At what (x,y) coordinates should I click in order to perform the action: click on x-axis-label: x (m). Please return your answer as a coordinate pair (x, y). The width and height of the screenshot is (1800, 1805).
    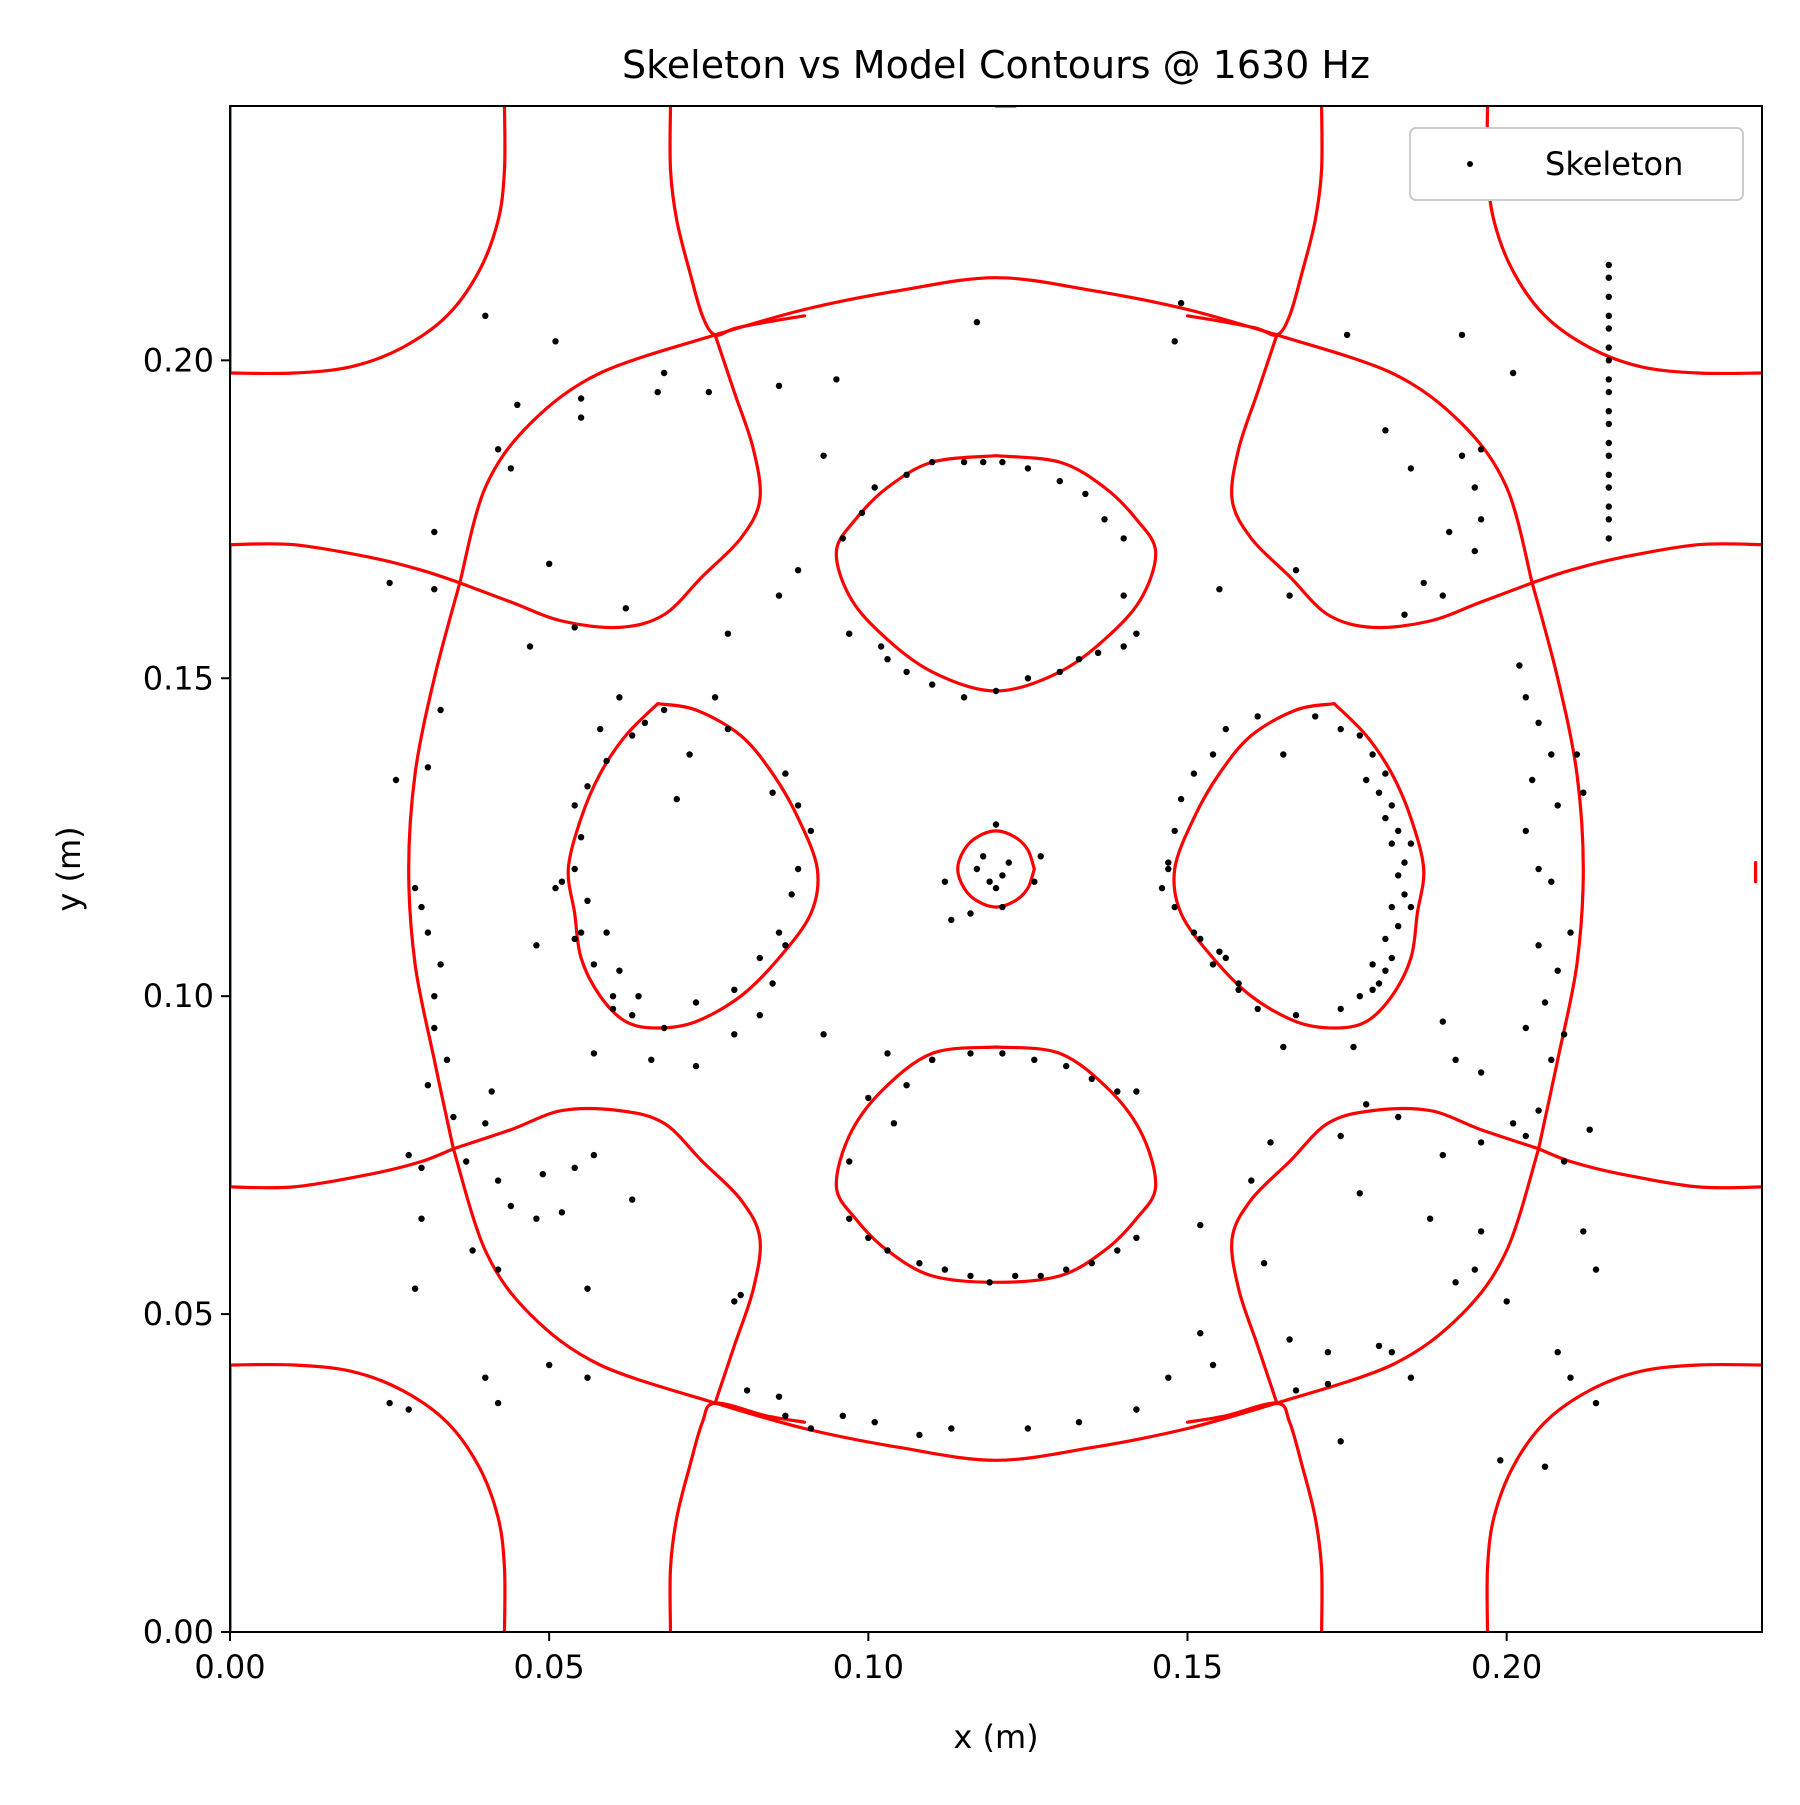
    Looking at the image, I should click on (995, 1737).